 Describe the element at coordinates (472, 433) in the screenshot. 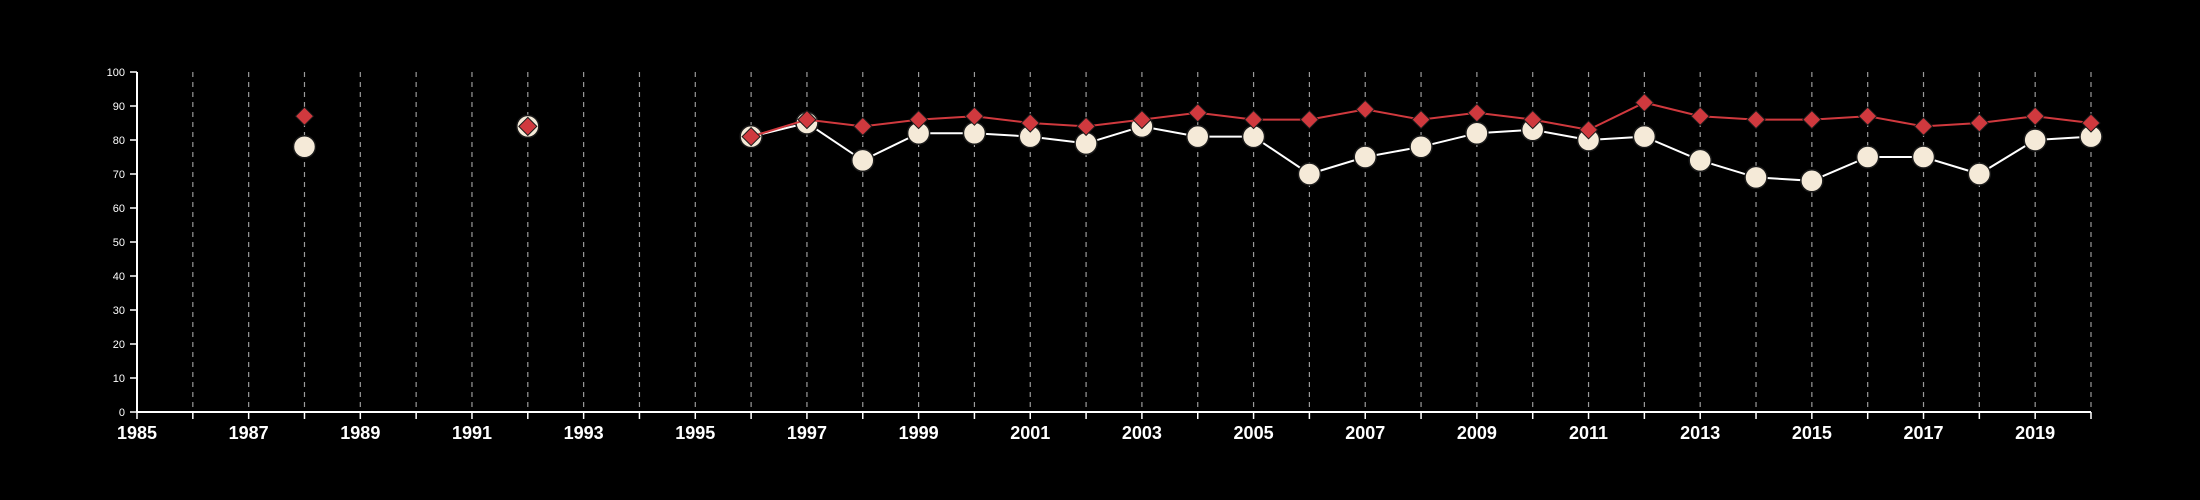

I see `x-tick-label: 1991` at that location.